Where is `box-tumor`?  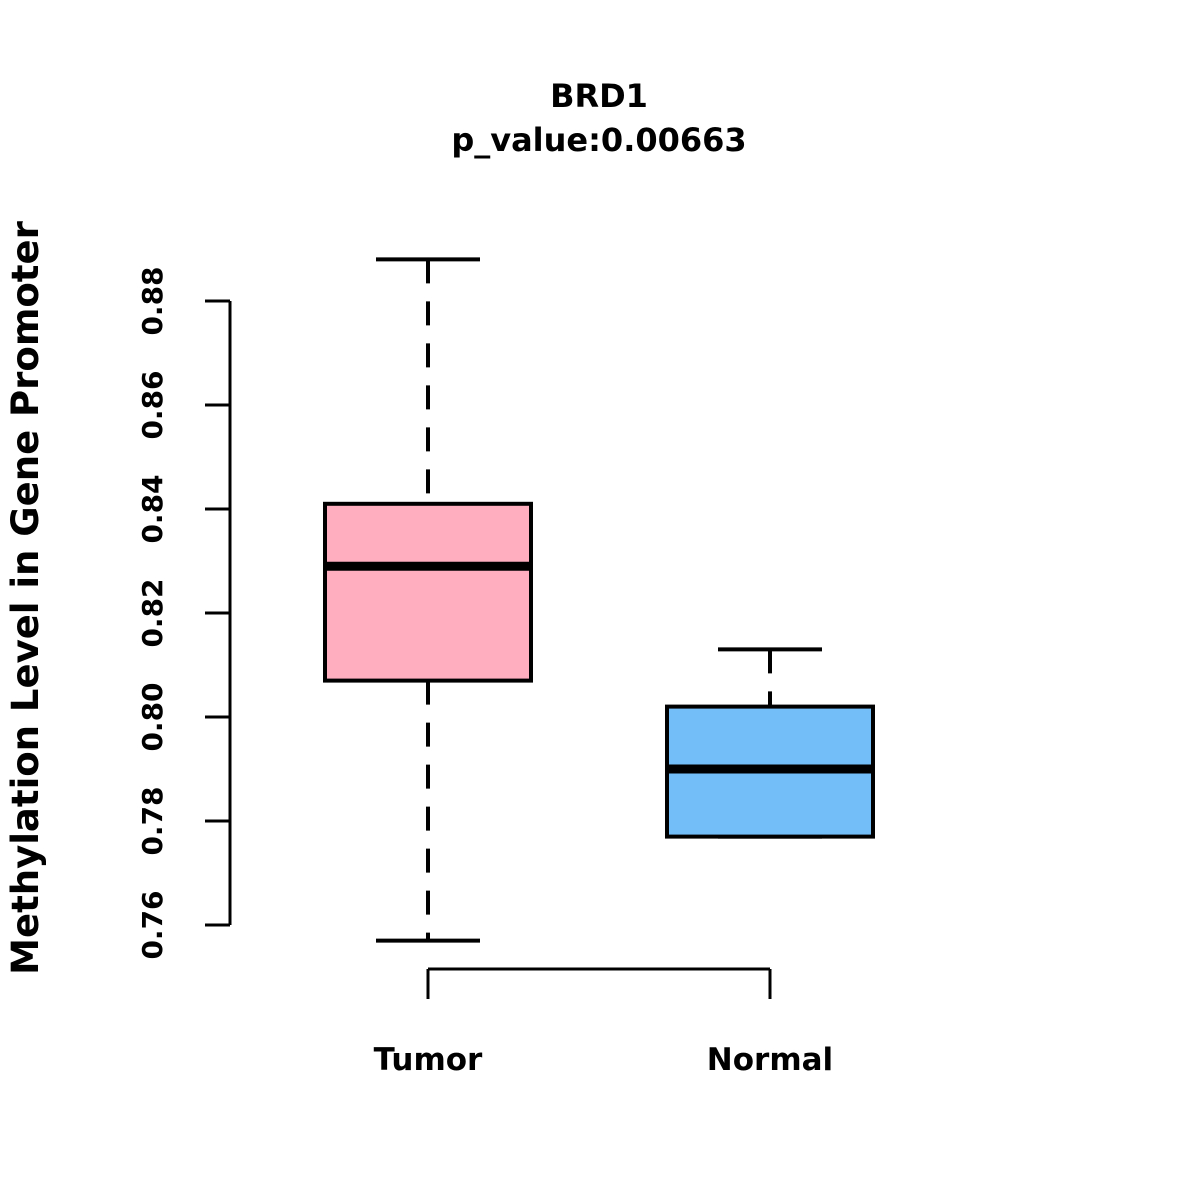 box-tumor is located at coordinates (428, 592).